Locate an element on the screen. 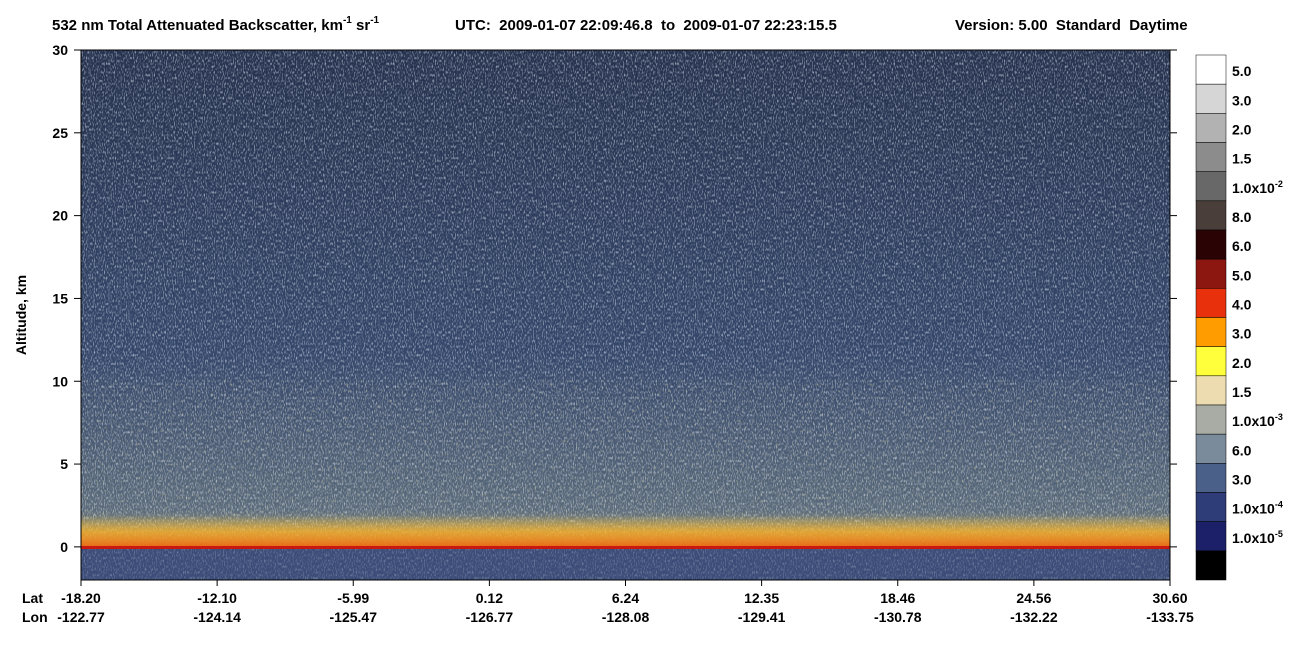 The image size is (1300, 667). colorbar-label-exponent: -3 is located at coordinates (1279, 417).